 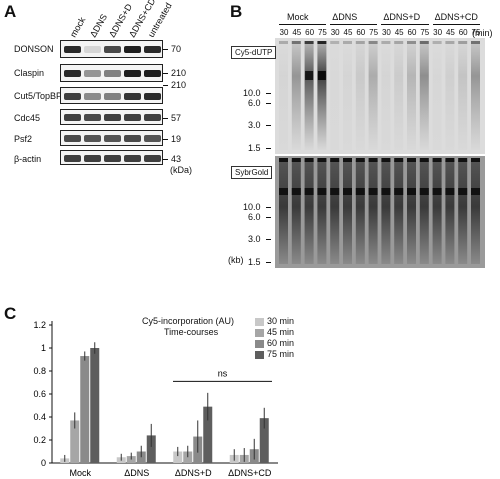 What do you see at coordinates (181, 170) in the screenshot?
I see `panel-a-kda-unit: (kDa)` at bounding box center [181, 170].